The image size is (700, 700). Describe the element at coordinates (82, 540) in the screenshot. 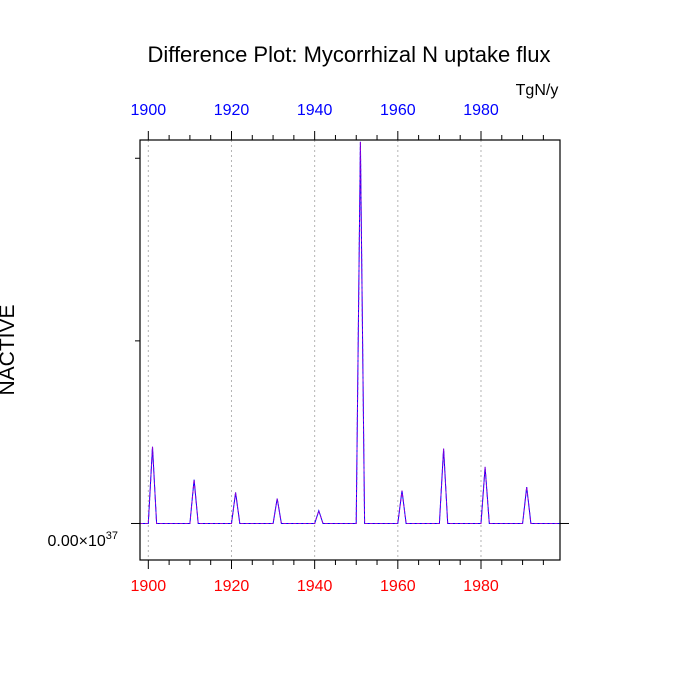

I see `y-tick-label: 0.00×1037` at that location.